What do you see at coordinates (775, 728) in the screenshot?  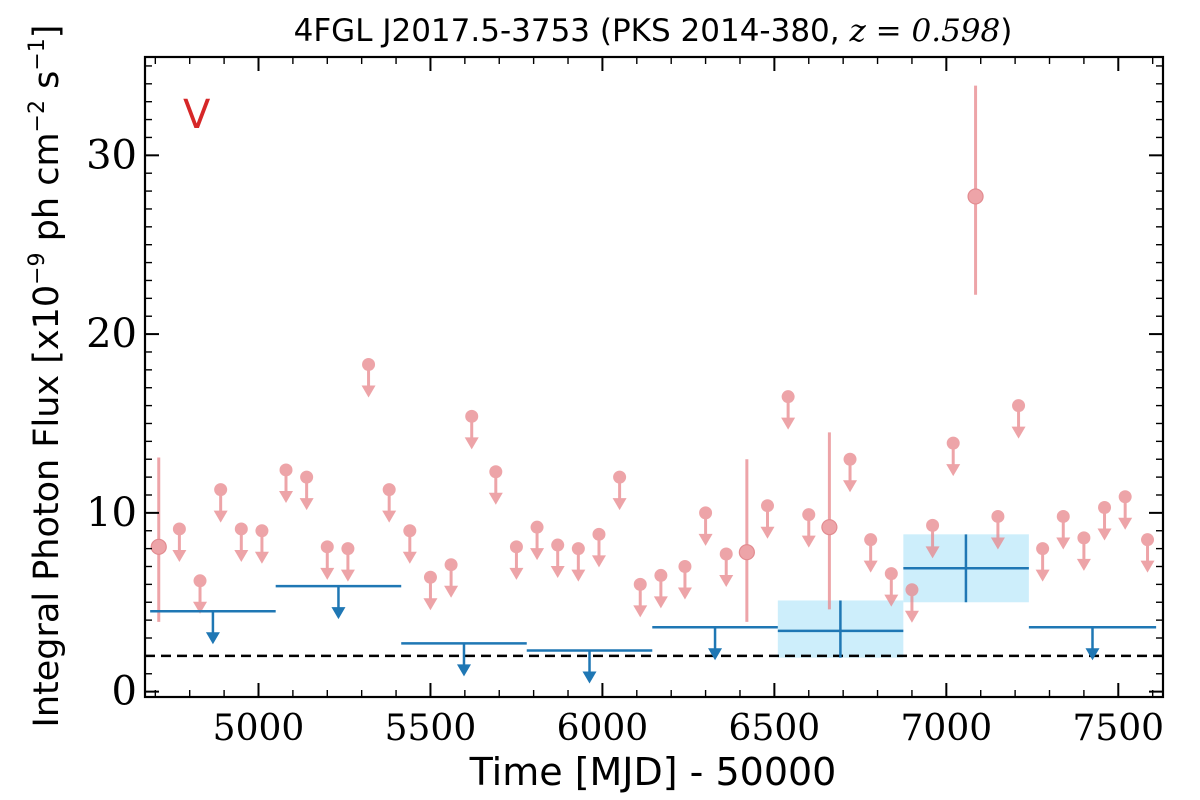 I see `x-tick-label: 6500` at bounding box center [775, 728].